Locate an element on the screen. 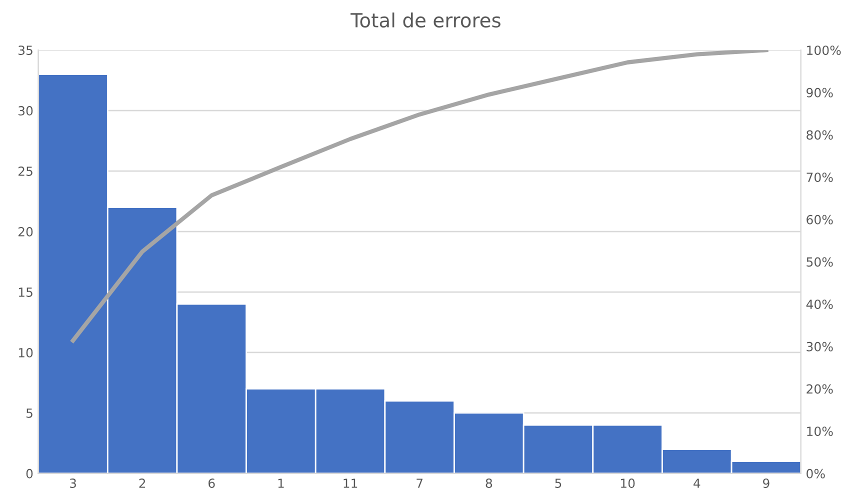 This screenshot has width=852, height=501. y2-tick-label: 100% is located at coordinates (824, 51).